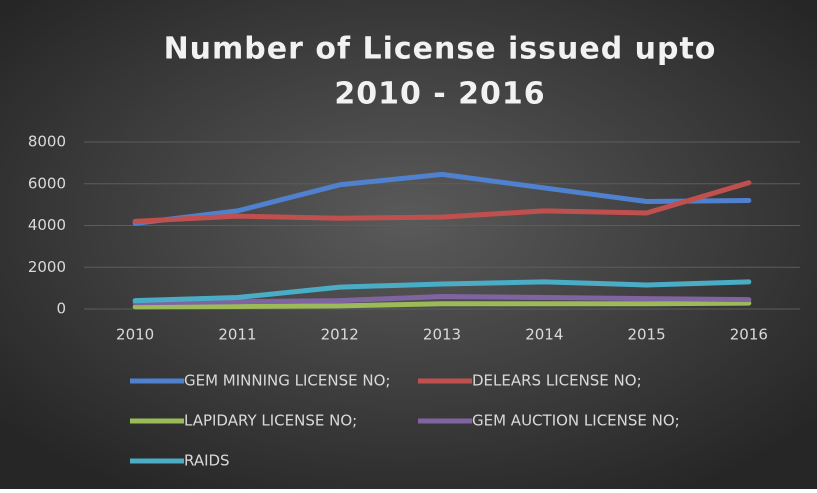 This screenshot has width=817, height=493. What do you see at coordinates (439, 94) in the screenshot?
I see `chart-title: 2010 - 2016` at bounding box center [439, 94].